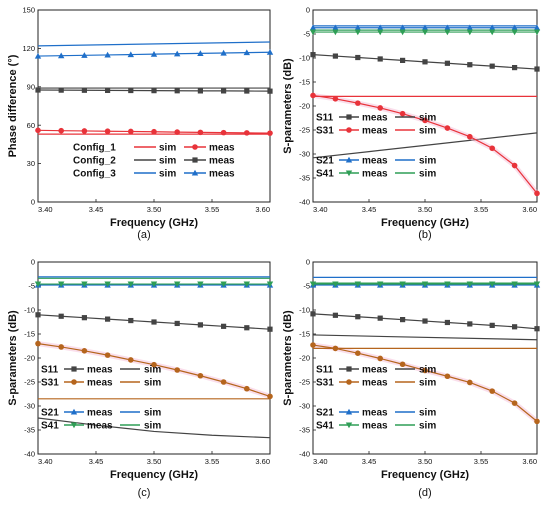 Image resolution: width=550 pixels, height=508 pixels. Describe the element at coordinates (304, 382) in the screenshot. I see `y-tick-label: -25` at that location.